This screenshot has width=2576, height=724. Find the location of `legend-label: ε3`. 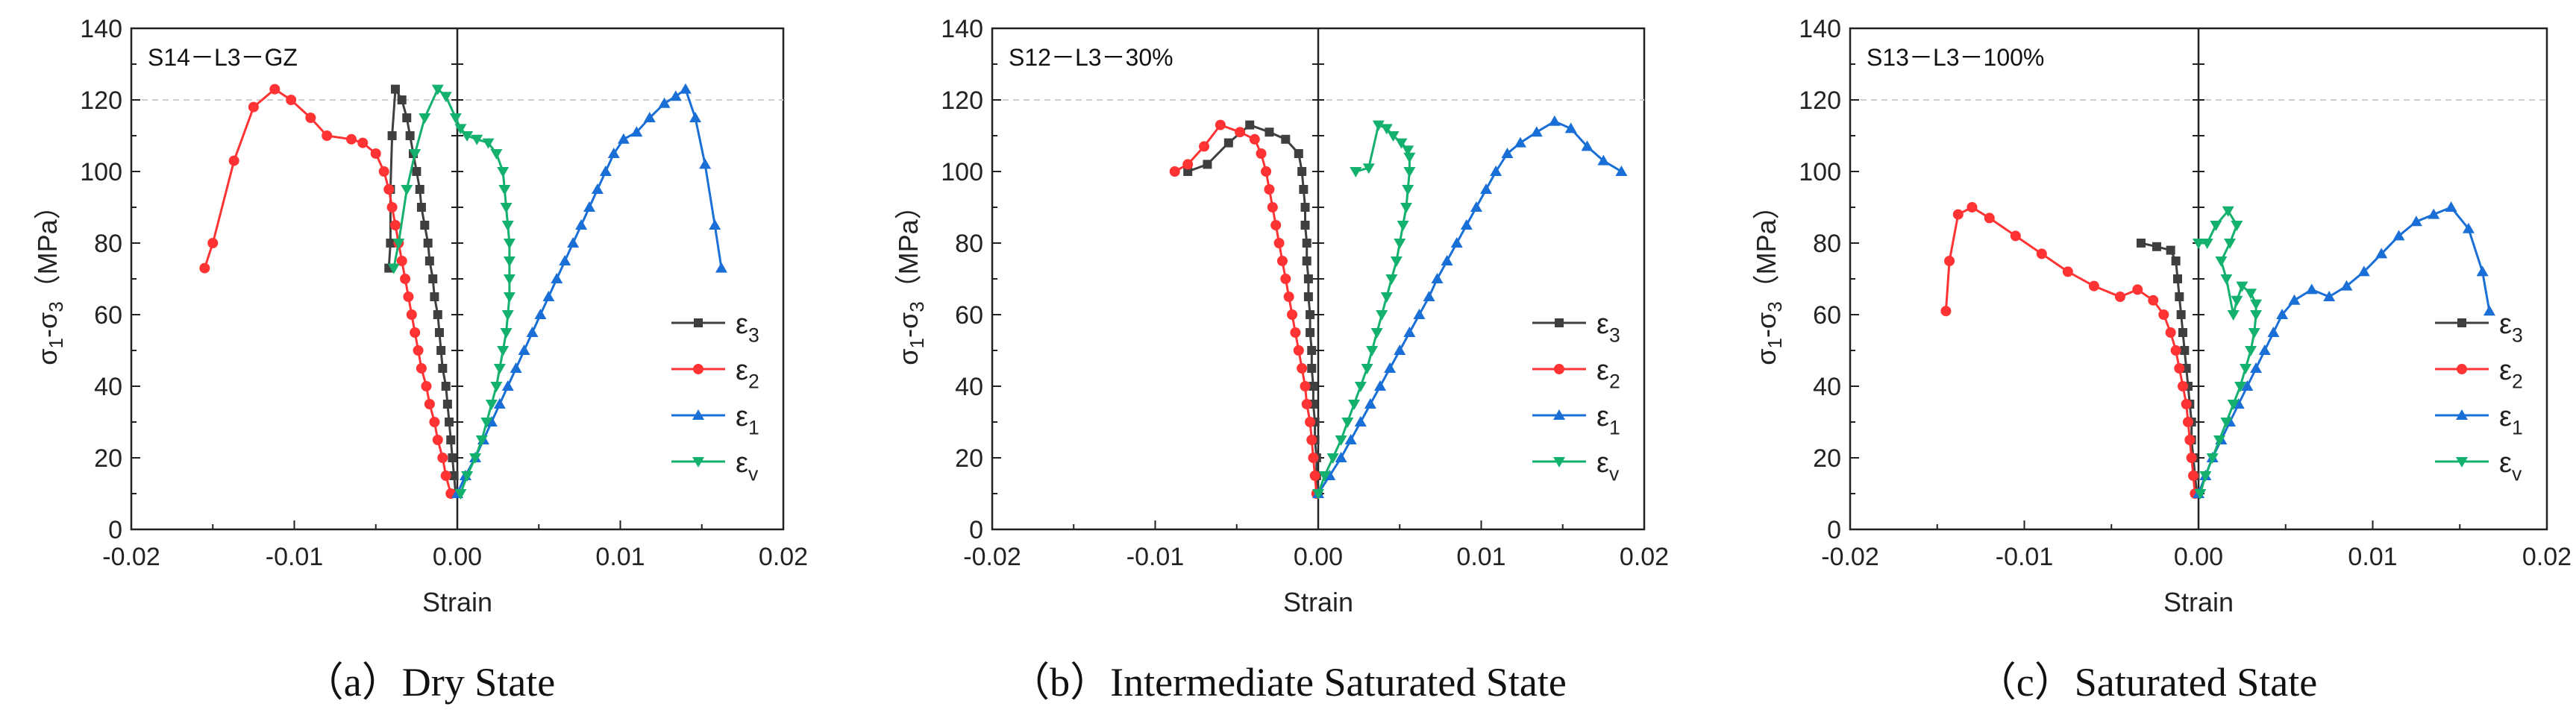

legend-label: ε3 is located at coordinates (1608, 327).